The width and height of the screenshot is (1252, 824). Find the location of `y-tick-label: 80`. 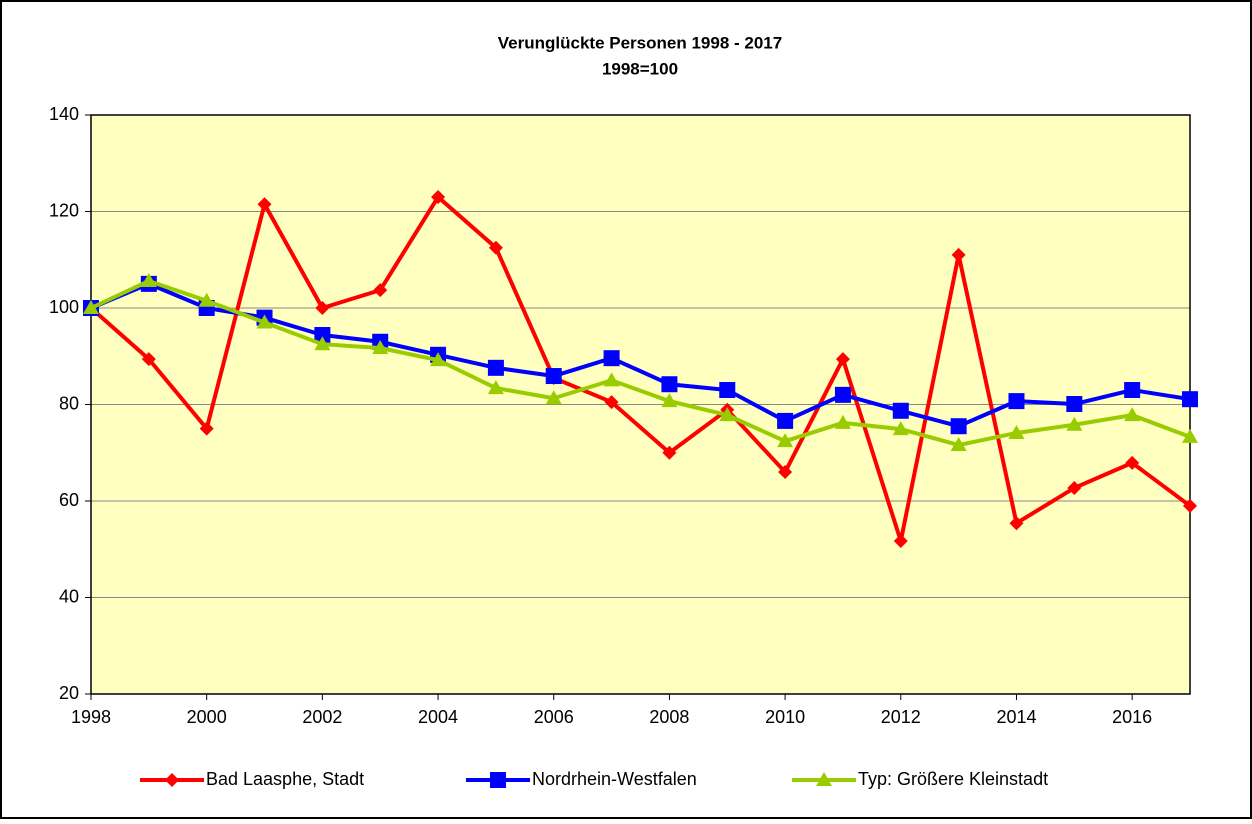

y-tick-label: 80 is located at coordinates (69, 403).